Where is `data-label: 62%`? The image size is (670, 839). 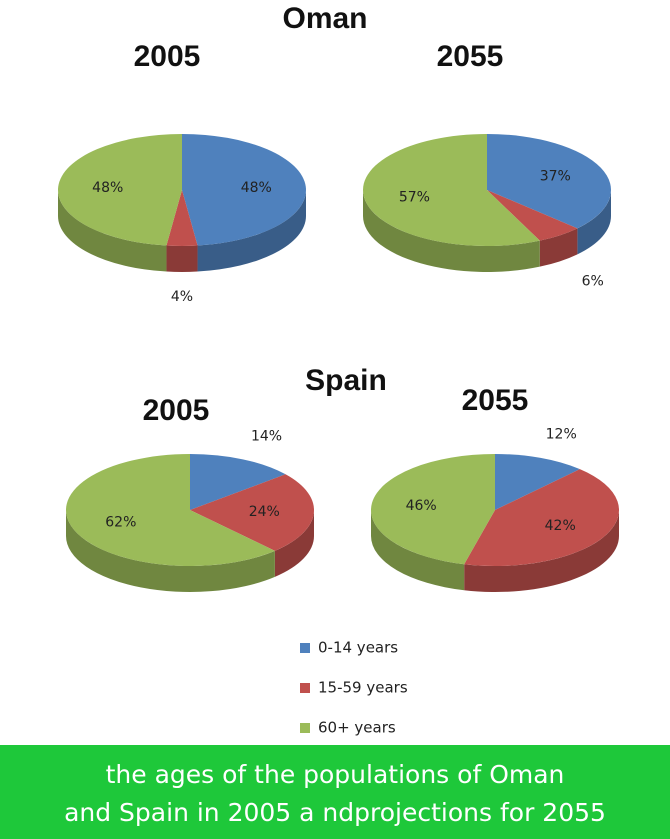 data-label: 62% is located at coordinates (120, 522).